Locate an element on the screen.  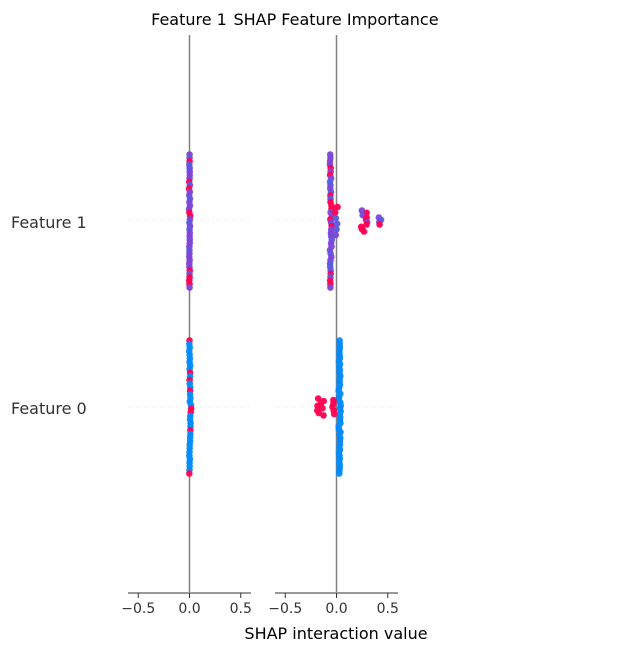
x-axis-label: SHAP interaction value is located at coordinates (335, 633).